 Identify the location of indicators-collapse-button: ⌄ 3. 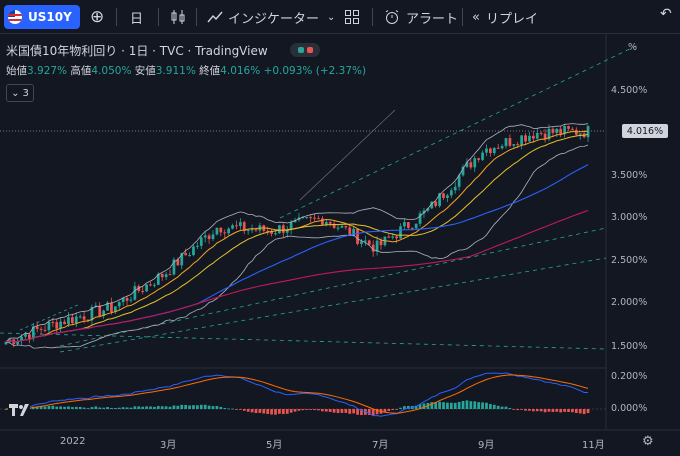
(20, 93).